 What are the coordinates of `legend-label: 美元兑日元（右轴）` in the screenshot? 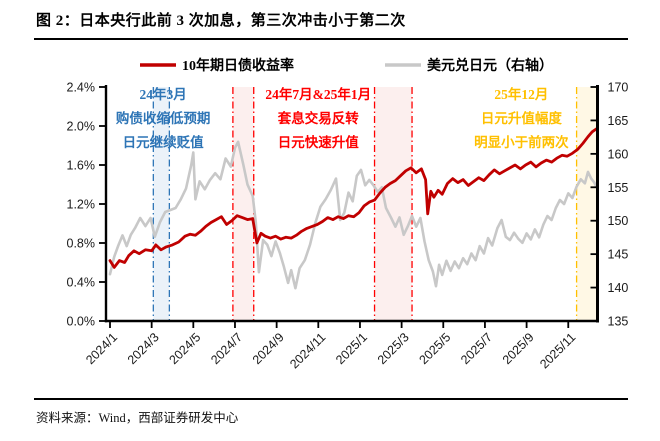 It's located at (490, 65).